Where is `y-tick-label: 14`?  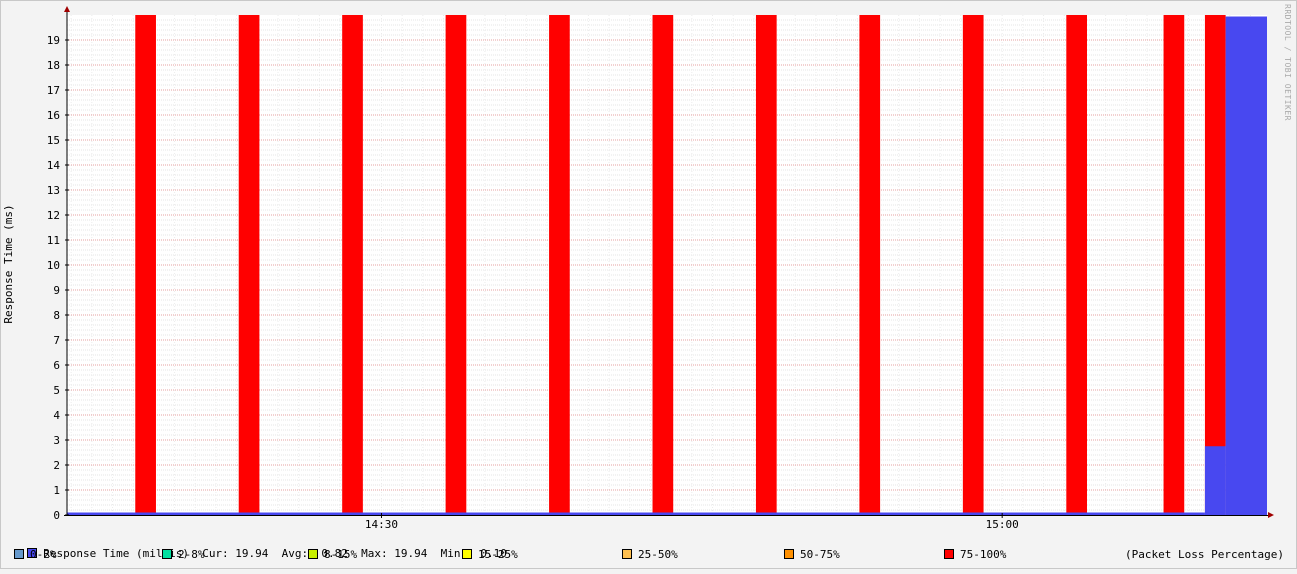
y-tick-label: 14 is located at coordinates (54, 165).